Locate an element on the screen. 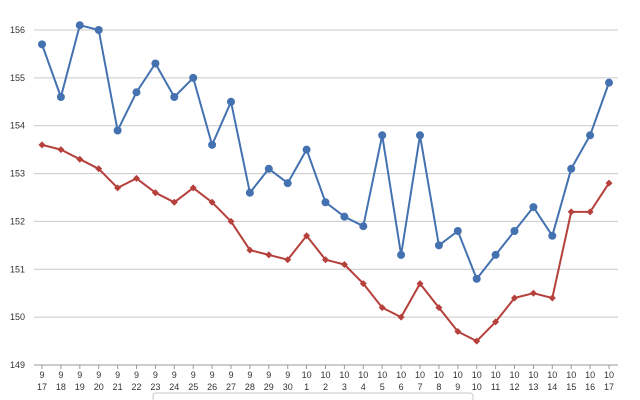  x-tick-day: 5 is located at coordinates (382, 387).